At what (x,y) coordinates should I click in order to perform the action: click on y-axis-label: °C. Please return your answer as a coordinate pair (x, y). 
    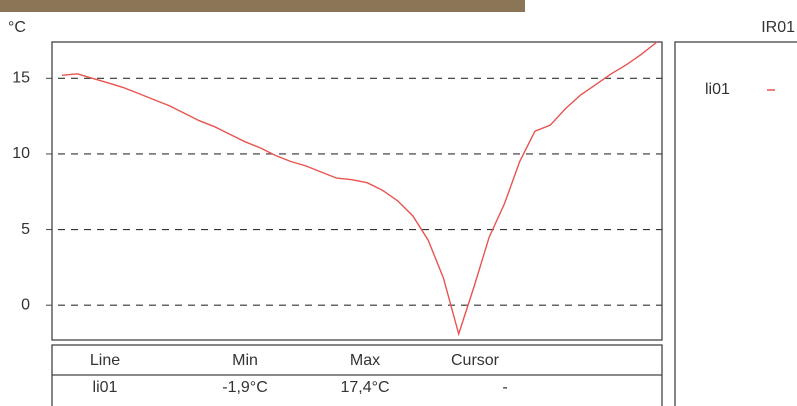
    Looking at the image, I should click on (17, 27).